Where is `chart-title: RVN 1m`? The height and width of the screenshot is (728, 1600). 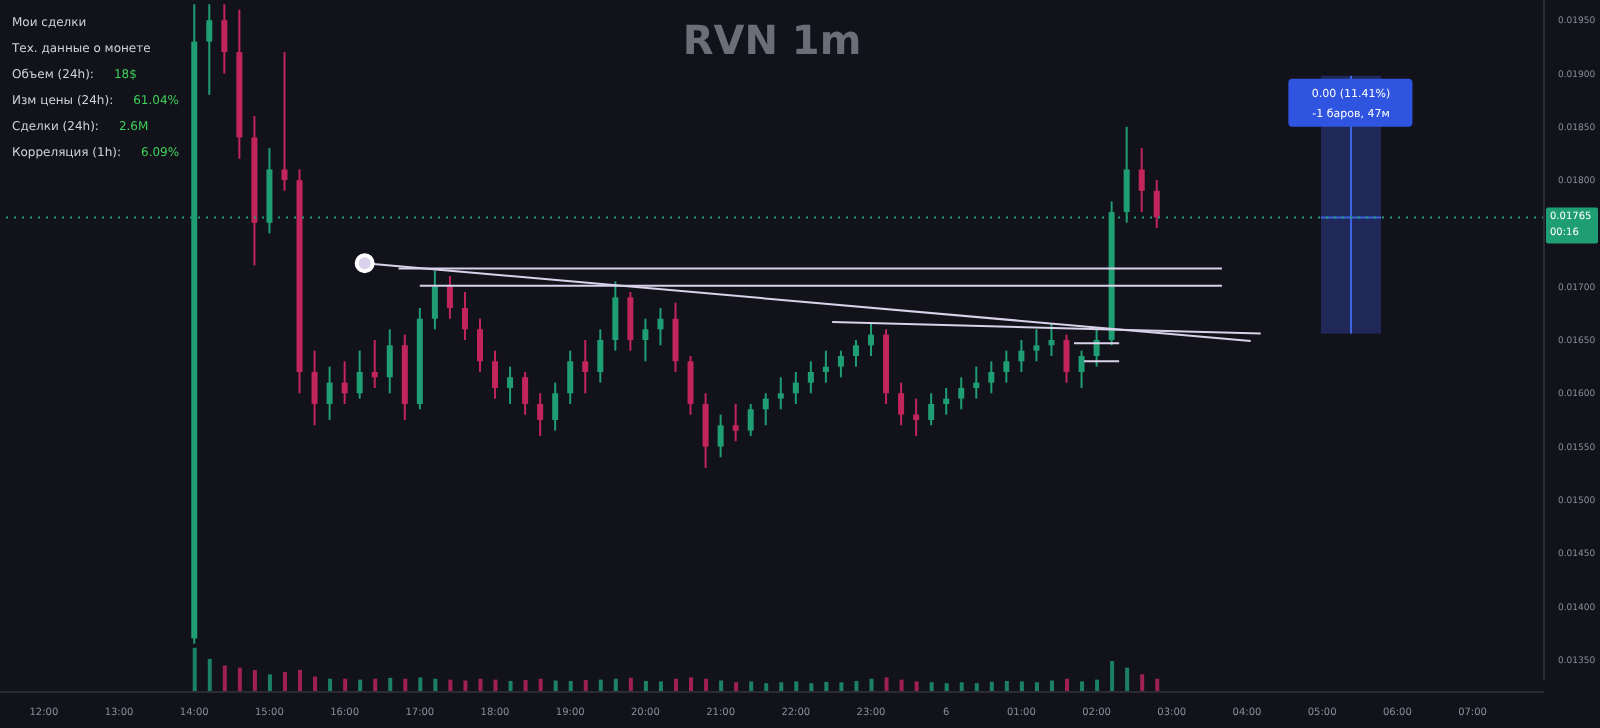
chart-title: RVN 1m is located at coordinates (772, 40).